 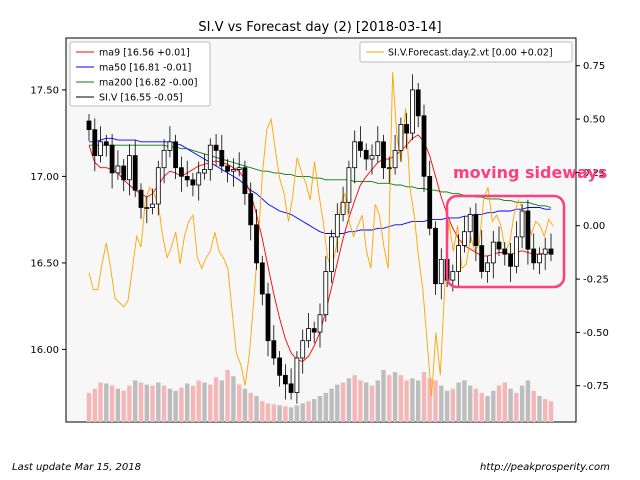 What do you see at coordinates (44, 350) in the screenshot?
I see `left-tick-label: 16.00` at bounding box center [44, 350].